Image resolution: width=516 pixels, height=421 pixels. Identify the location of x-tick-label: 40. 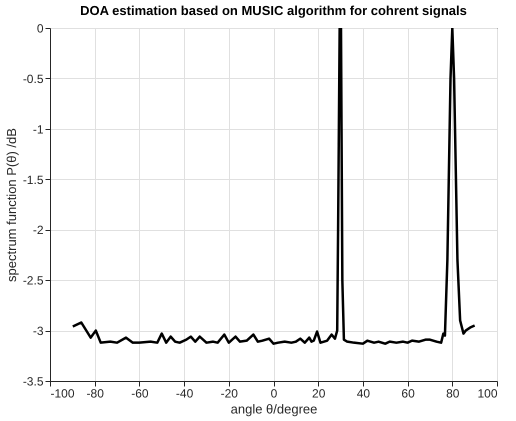
(363, 393).